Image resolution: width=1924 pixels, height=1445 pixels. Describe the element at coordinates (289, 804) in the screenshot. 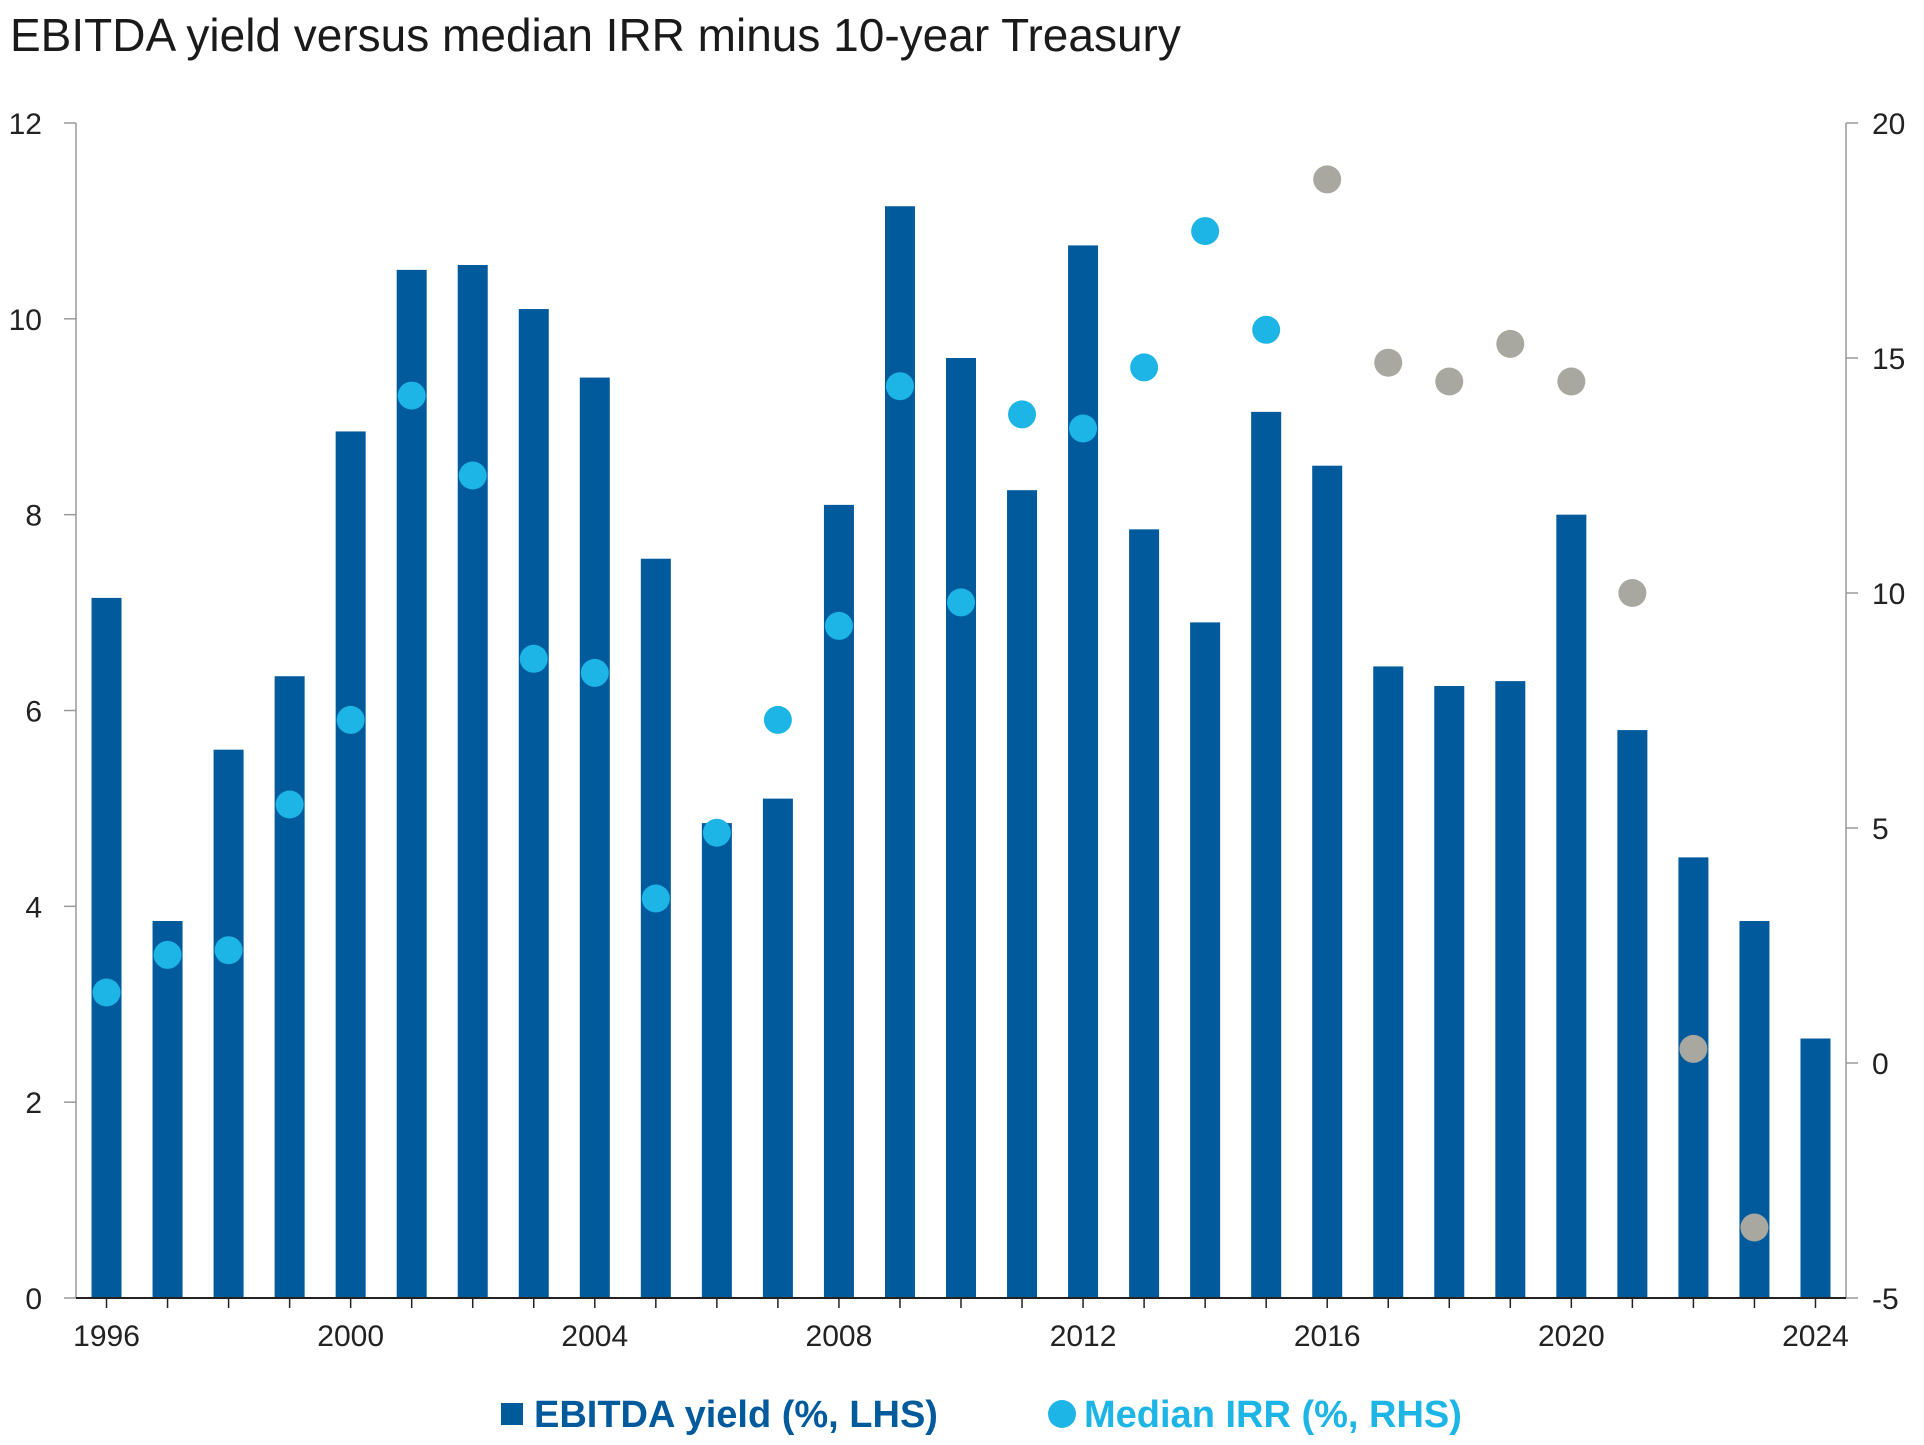

I see `point-1999` at that location.